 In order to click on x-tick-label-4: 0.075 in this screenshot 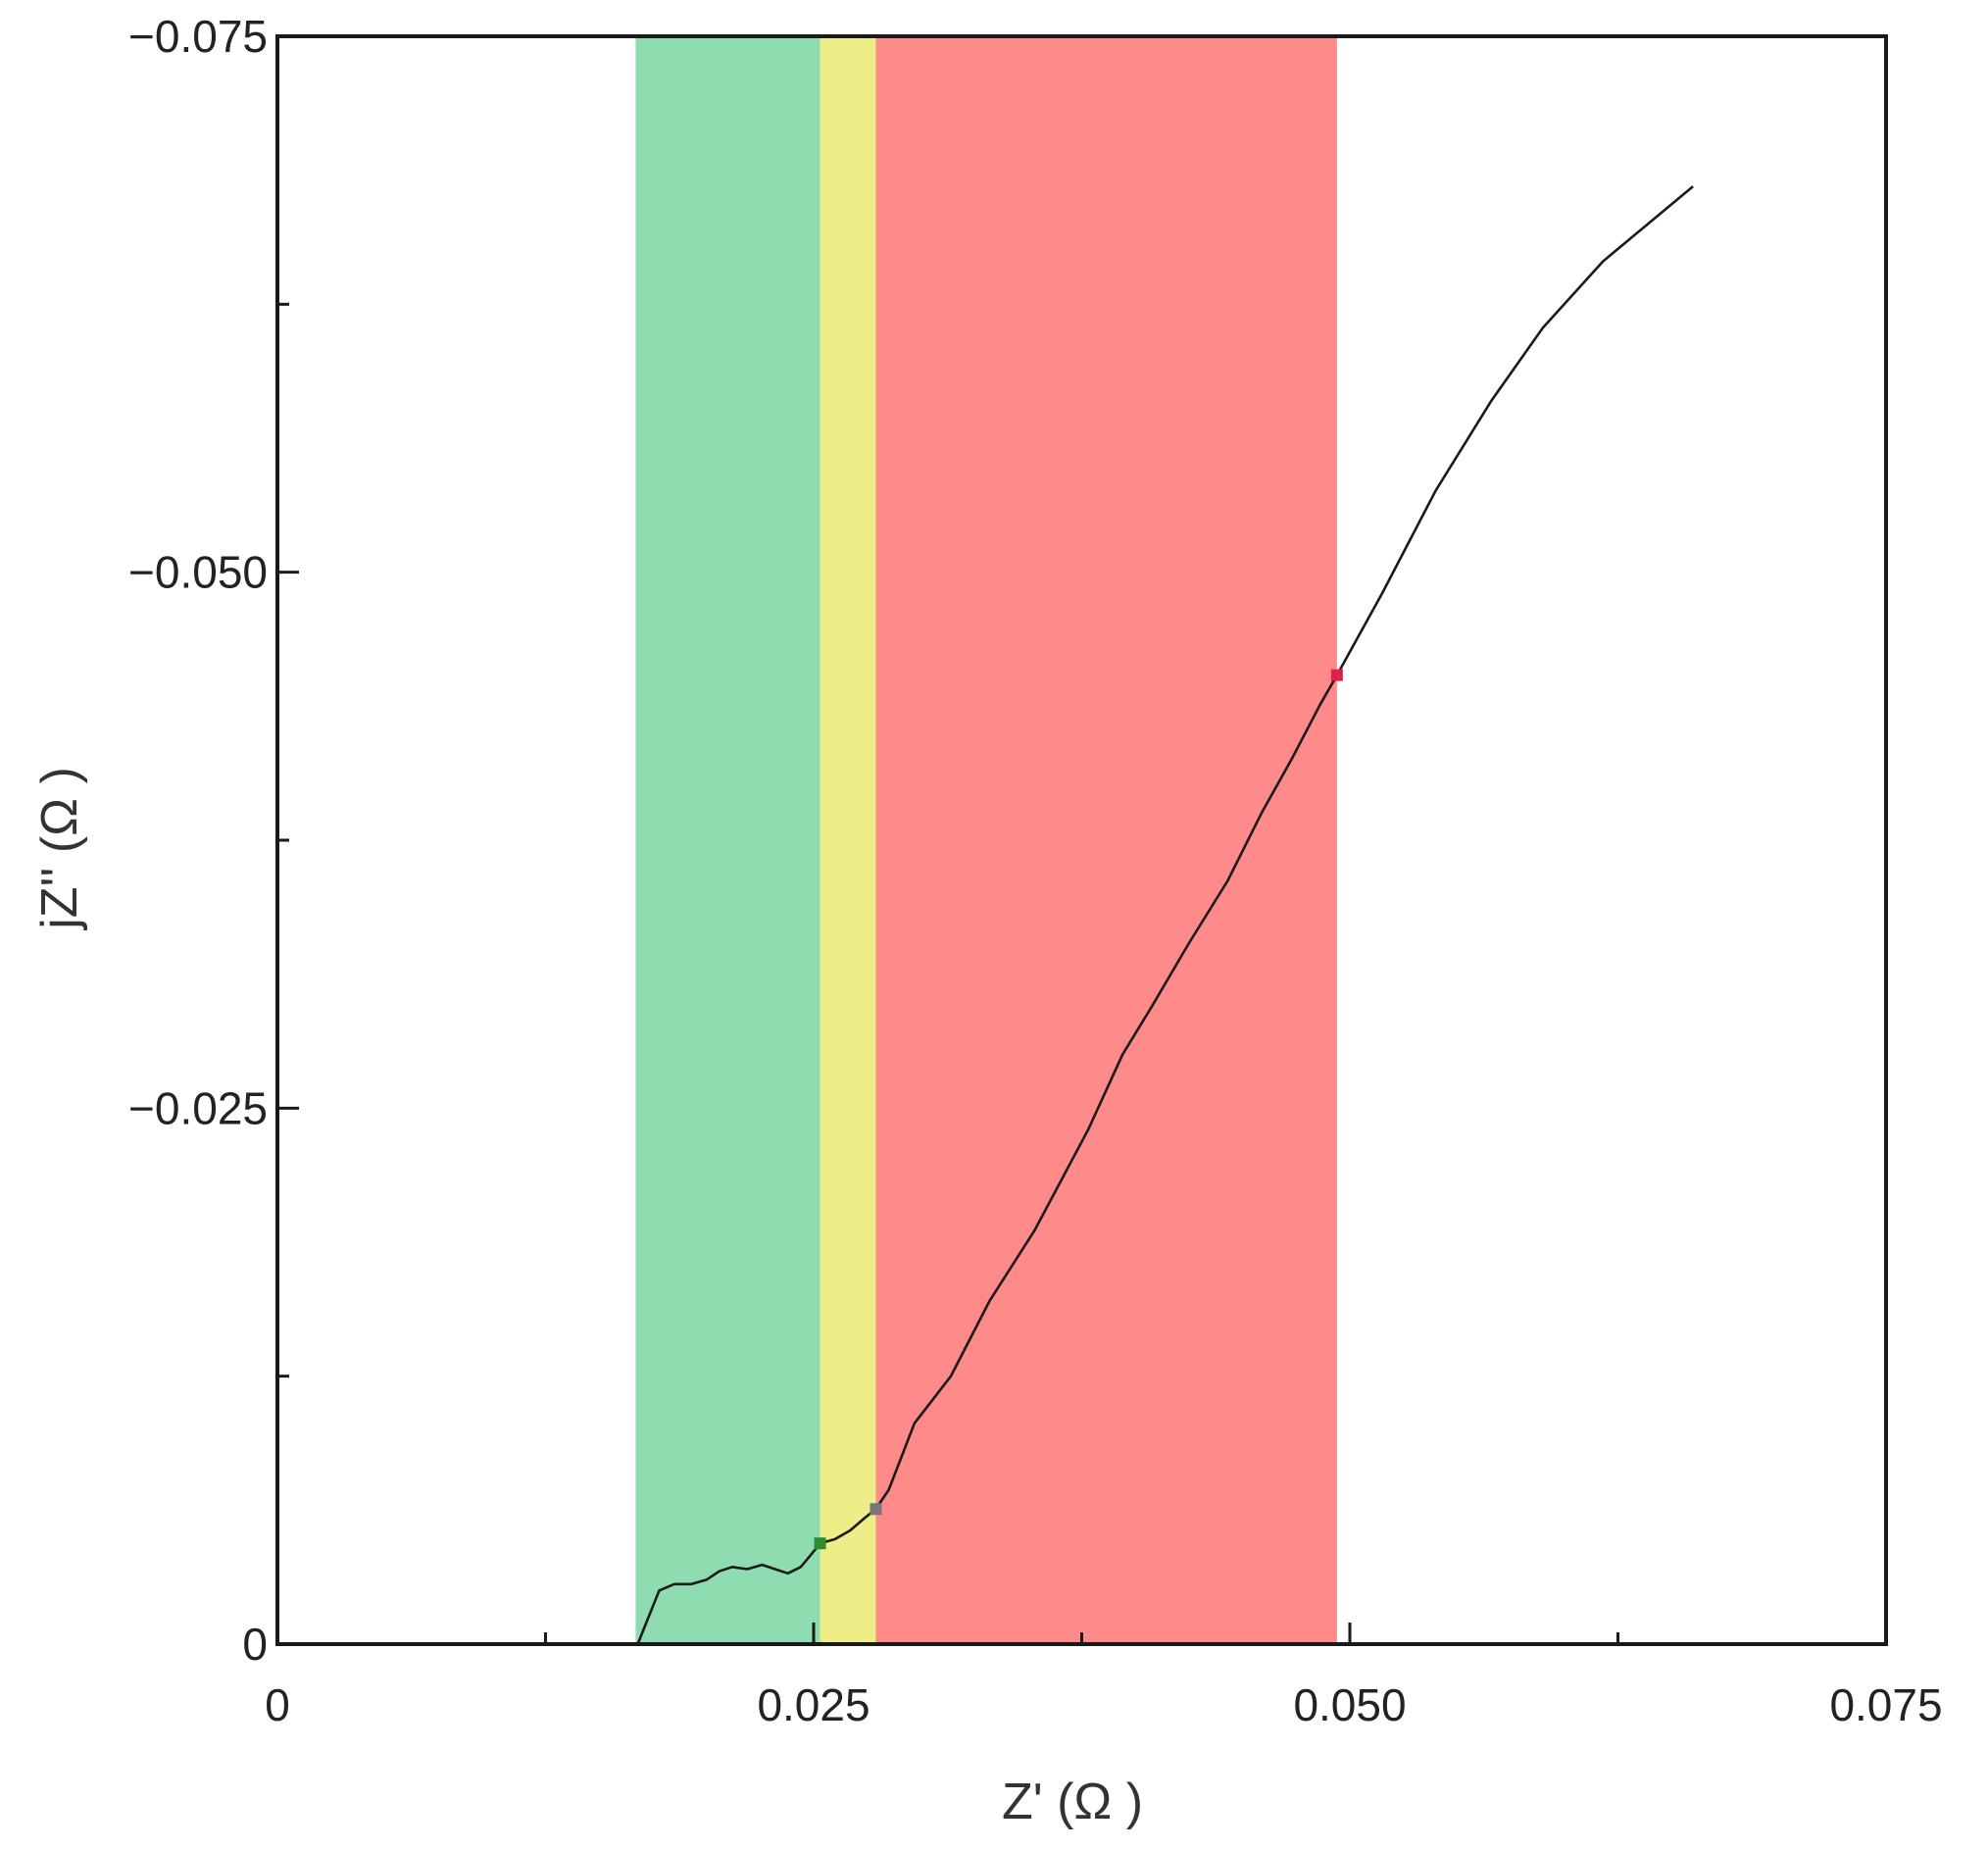, I will do `click(1885, 1704)`.